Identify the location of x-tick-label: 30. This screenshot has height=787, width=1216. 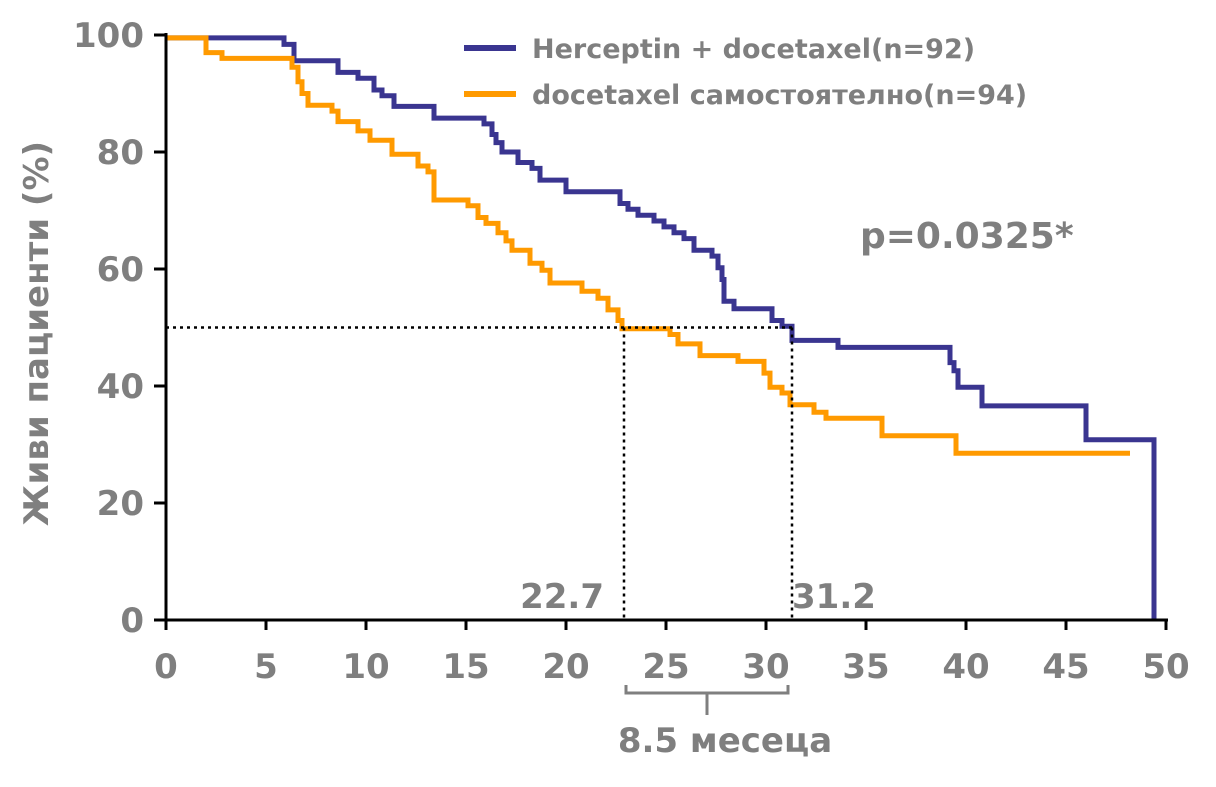
(765, 667).